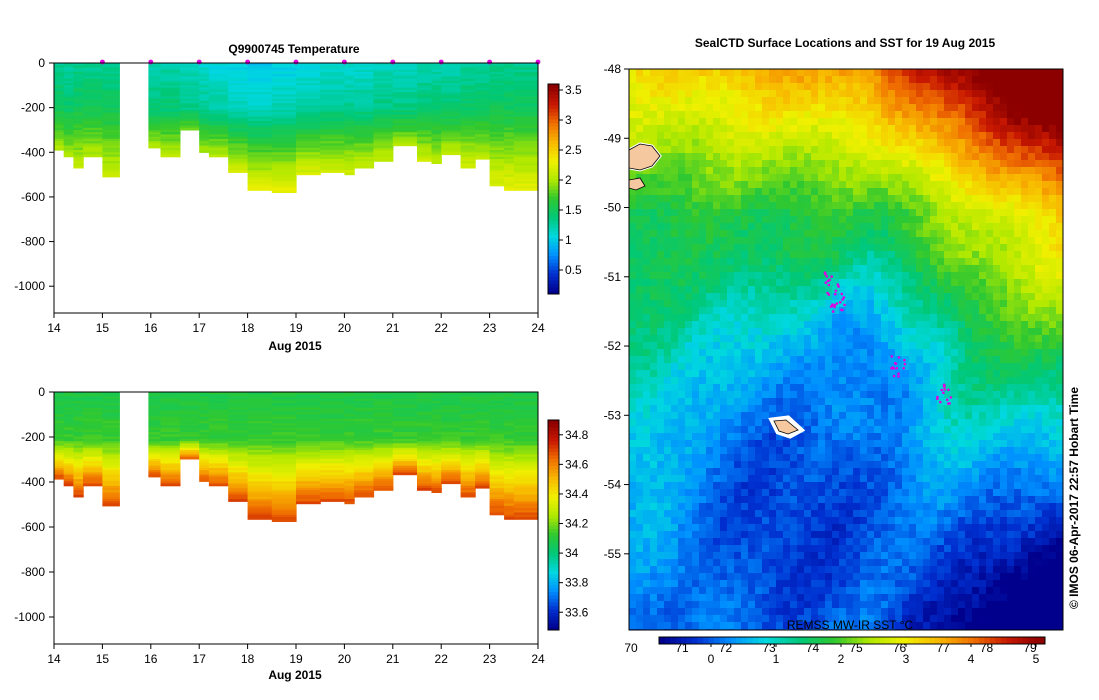 This screenshot has width=1099, height=700. What do you see at coordinates (41, 63) in the screenshot?
I see `y-tick-label: 0` at bounding box center [41, 63].